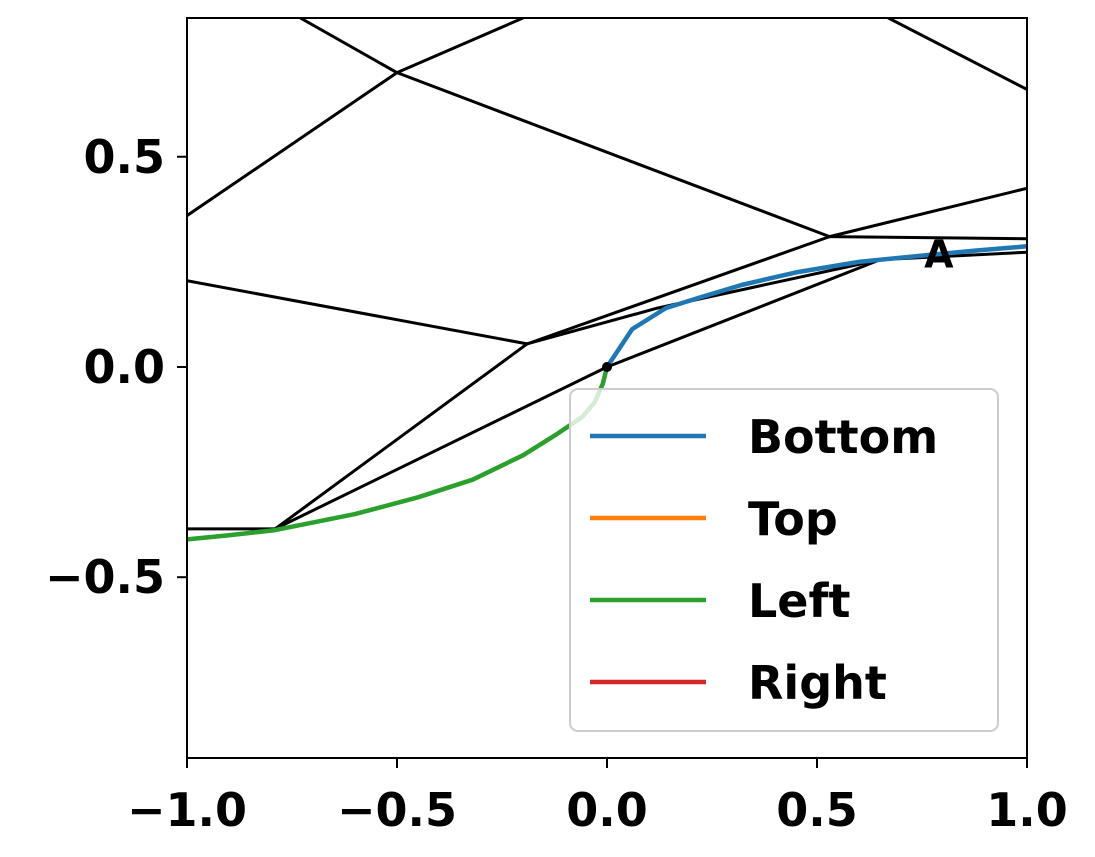  I want to click on y-tick-label: 0.5, so click(125, 157).